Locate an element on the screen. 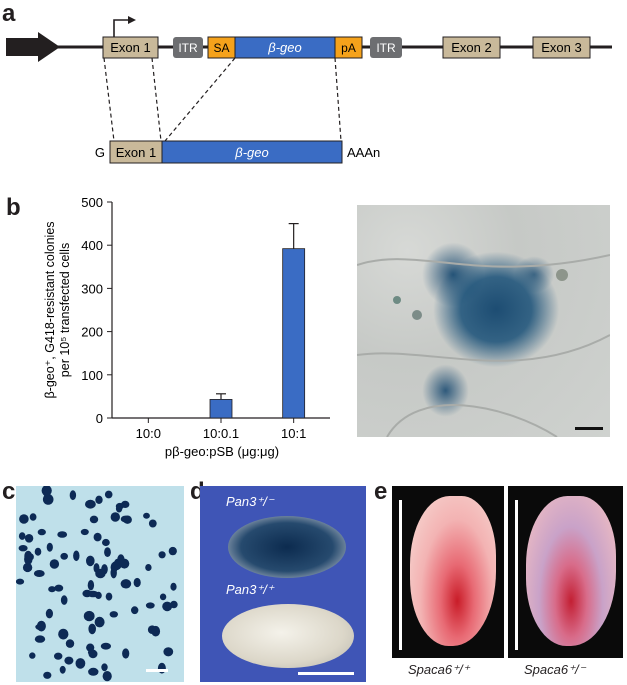 The image size is (627, 685). colony-micrograph is located at coordinates (483, 321).